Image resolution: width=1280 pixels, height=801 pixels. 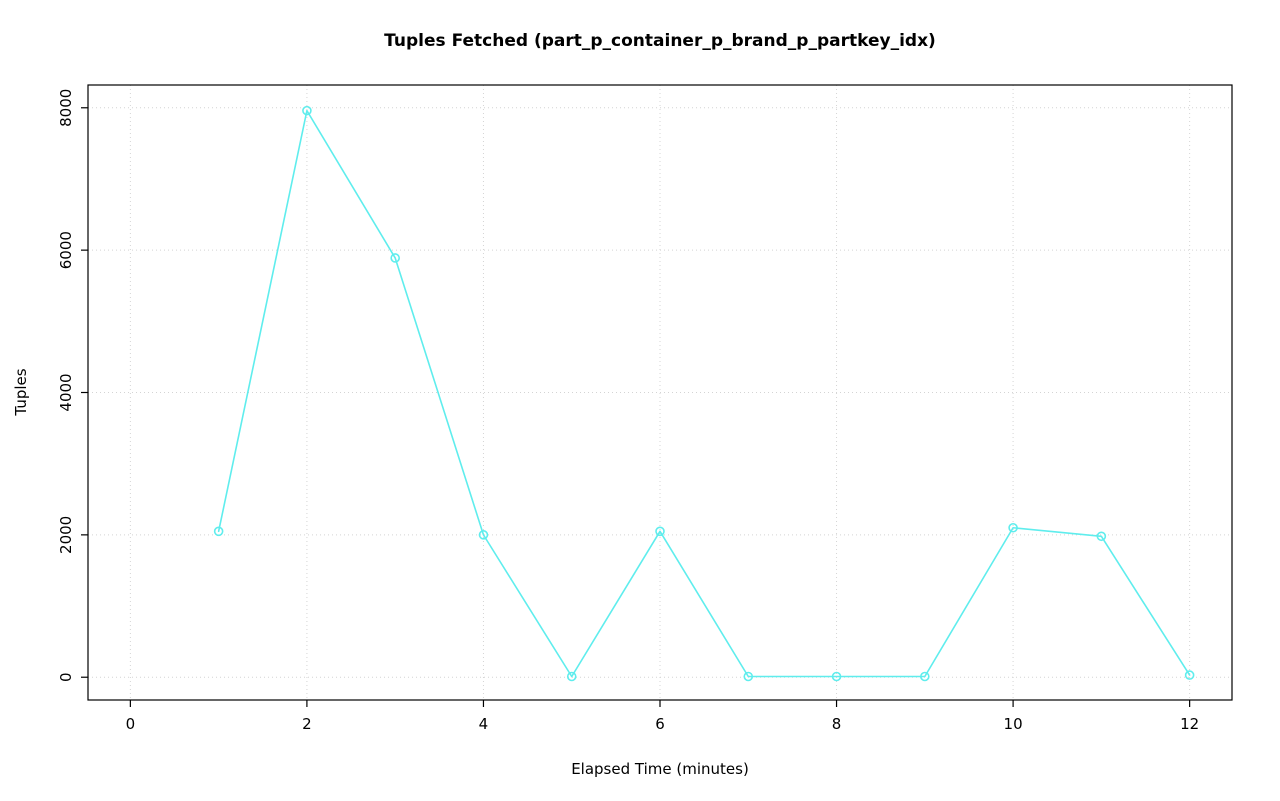 What do you see at coordinates (660, 724) in the screenshot?
I see `x-tick-label: 6` at bounding box center [660, 724].